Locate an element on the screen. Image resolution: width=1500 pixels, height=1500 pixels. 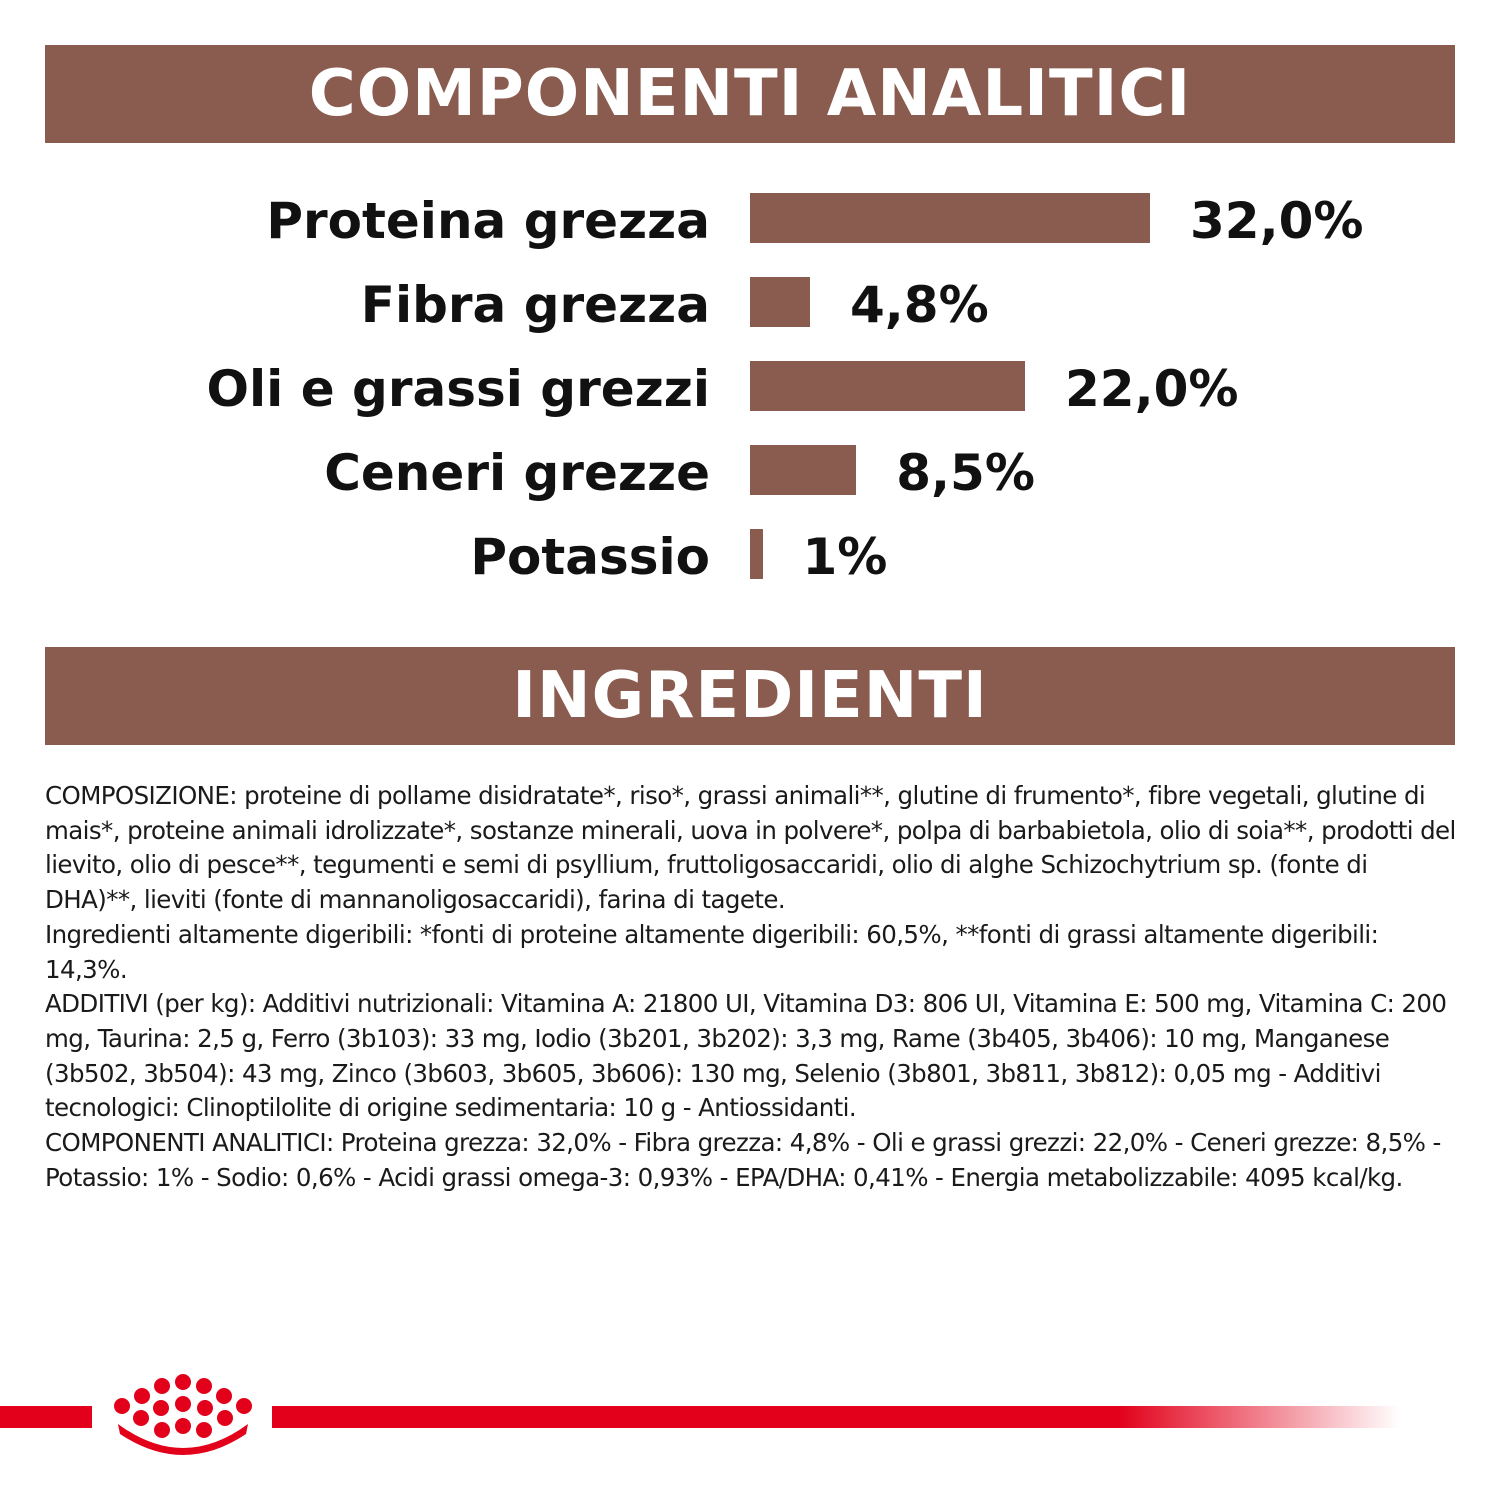
chart-value-label: 4,8% is located at coordinates (919, 305).